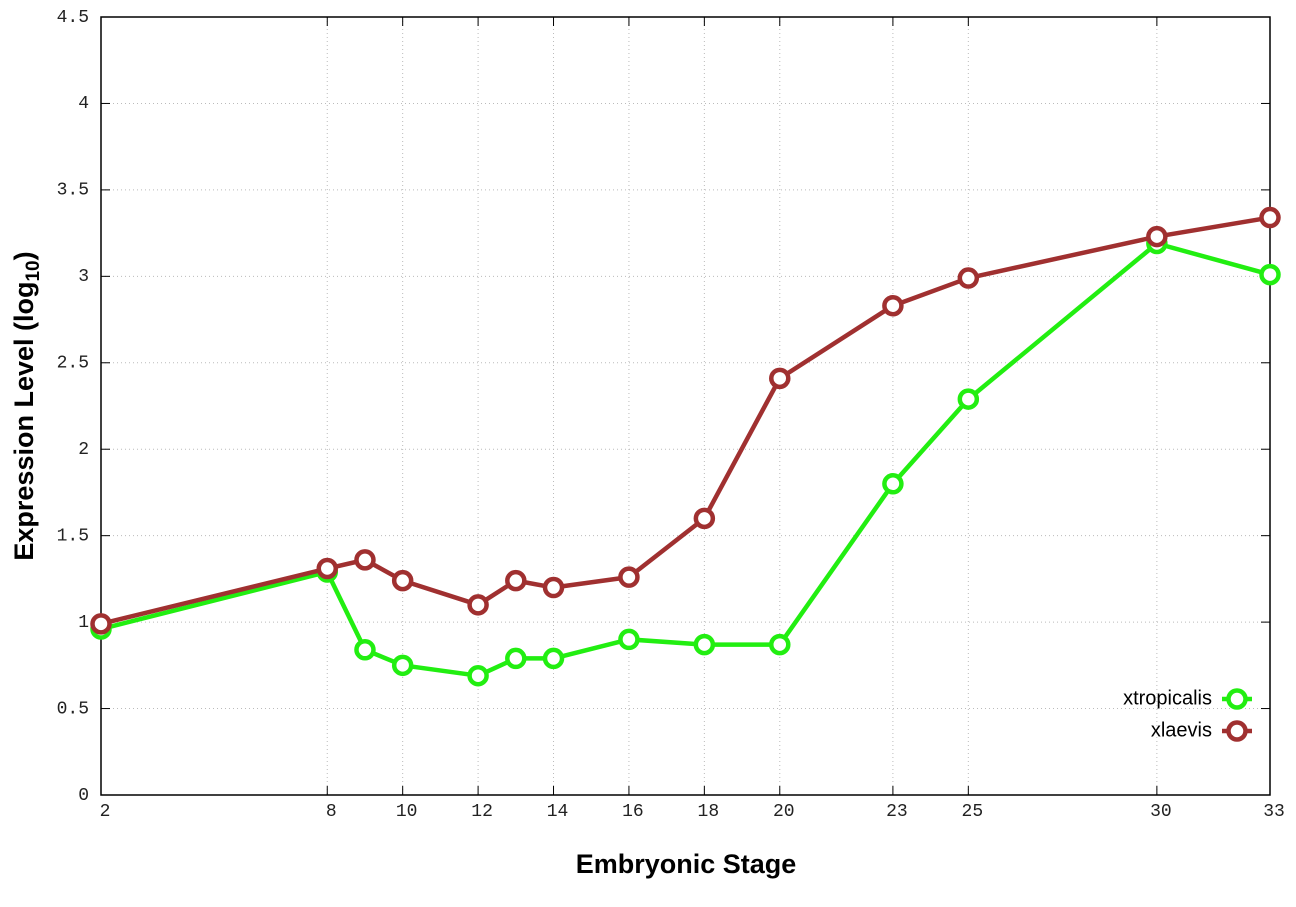  What do you see at coordinates (709, 812) in the screenshot?
I see `x-tick-label: 18` at bounding box center [709, 812].